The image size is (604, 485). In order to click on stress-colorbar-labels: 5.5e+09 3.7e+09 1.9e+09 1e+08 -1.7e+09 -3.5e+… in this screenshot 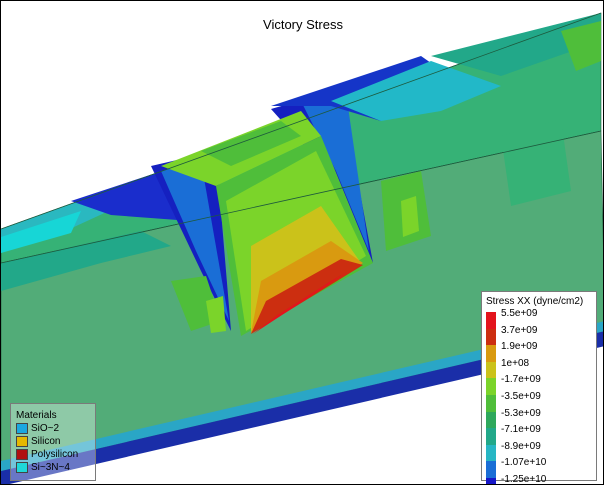, I will do `click(524, 396)`.